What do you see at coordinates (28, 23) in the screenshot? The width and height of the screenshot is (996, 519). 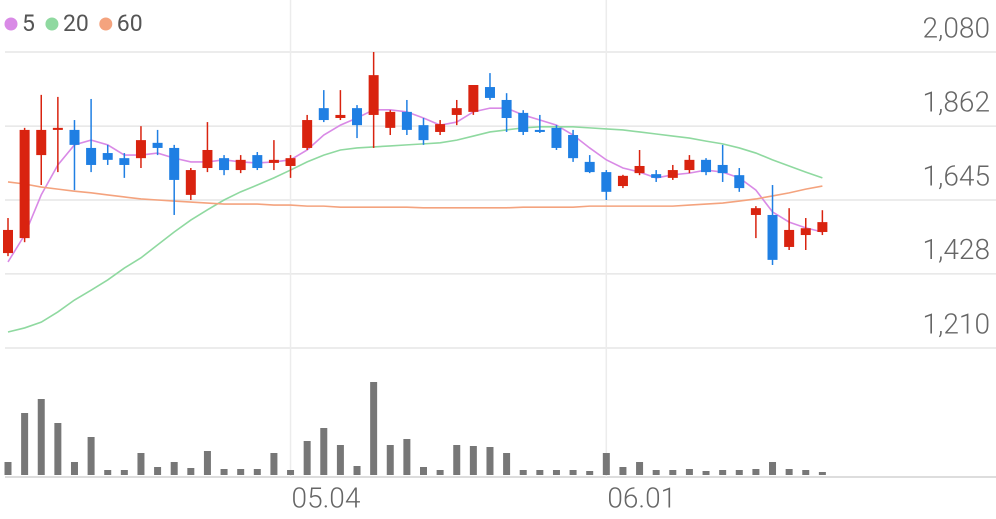 I see `legend-label: 5` at bounding box center [28, 23].